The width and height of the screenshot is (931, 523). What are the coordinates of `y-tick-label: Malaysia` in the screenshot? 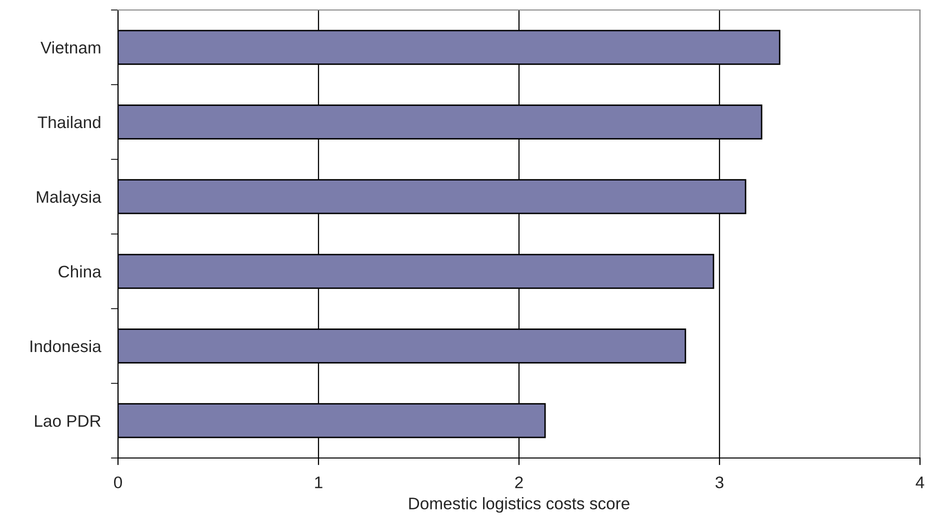 It's located at (69, 198).